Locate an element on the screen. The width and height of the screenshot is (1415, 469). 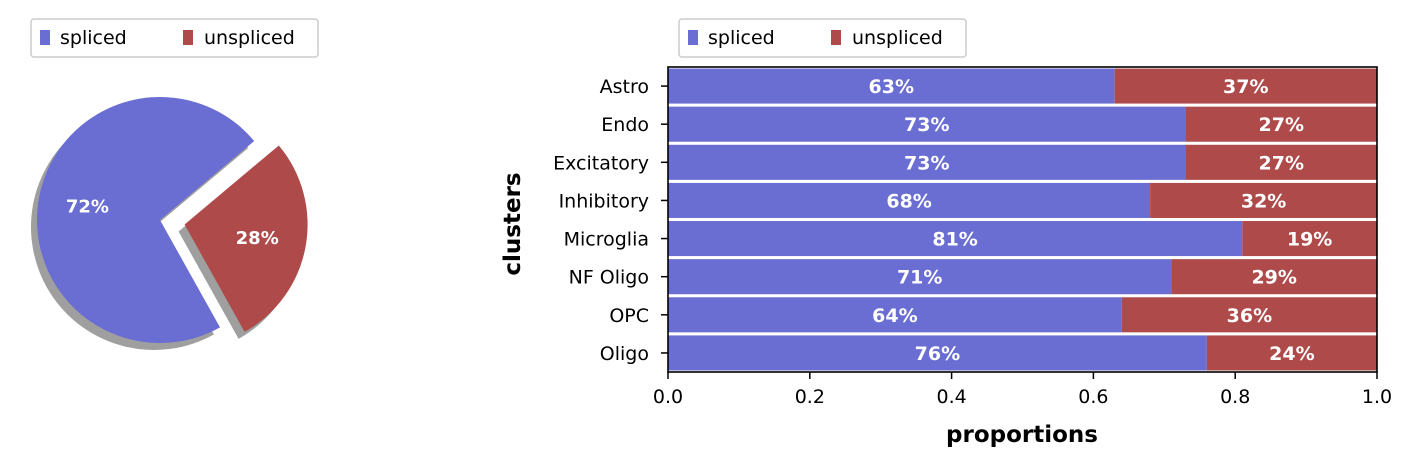
x-tick-label: 0.4 is located at coordinates (951, 397).